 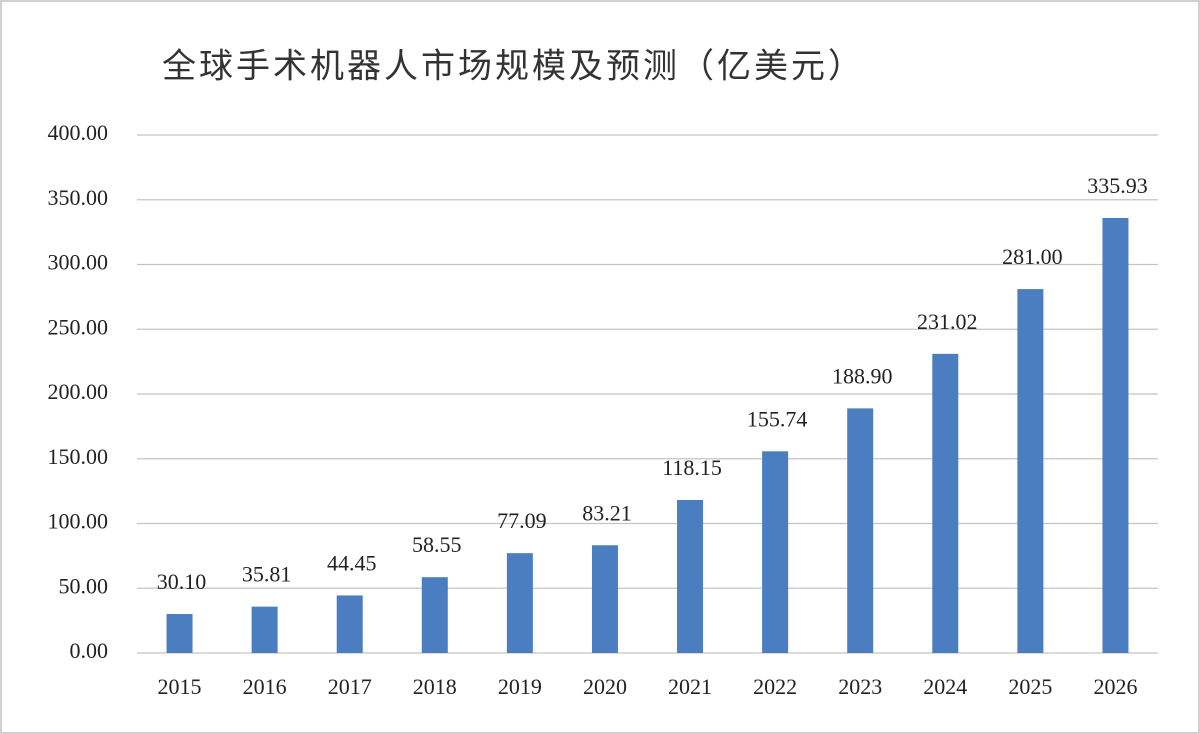 I want to click on x-tick-label: 2026, so click(x=1115, y=686).